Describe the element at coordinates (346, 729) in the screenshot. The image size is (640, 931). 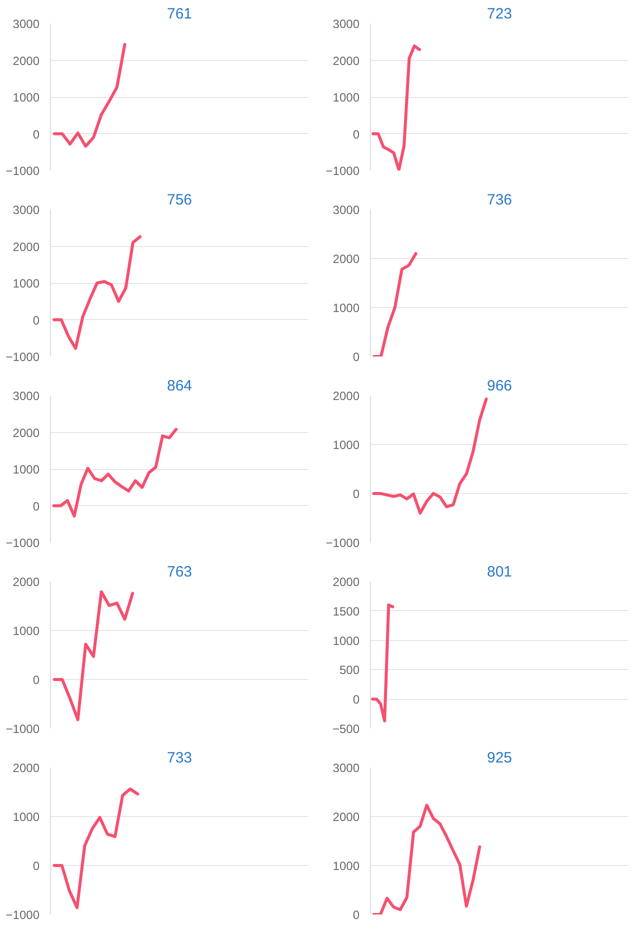
I see `y-tick-label: −500` at that location.